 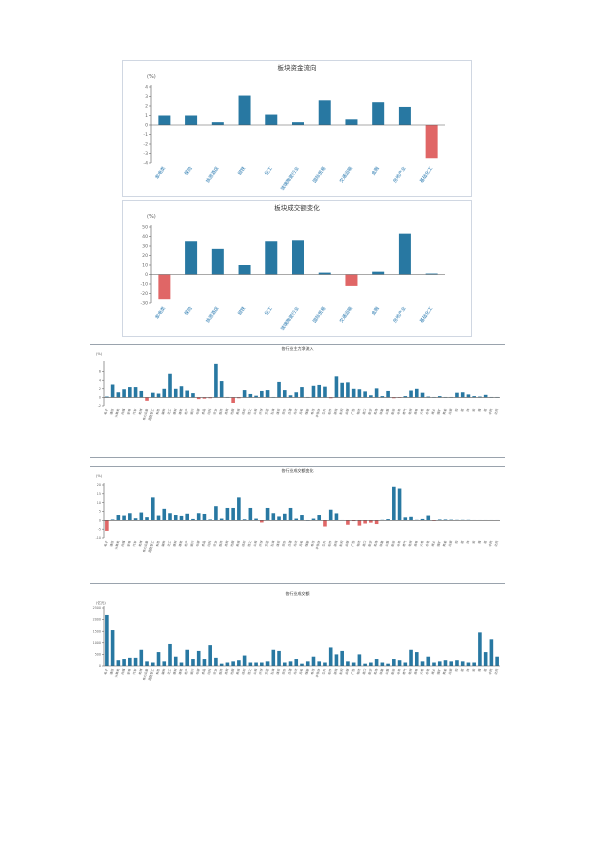 What do you see at coordinates (220, 671) in the screenshot?
I see `category-label: 医药` at bounding box center [220, 671].